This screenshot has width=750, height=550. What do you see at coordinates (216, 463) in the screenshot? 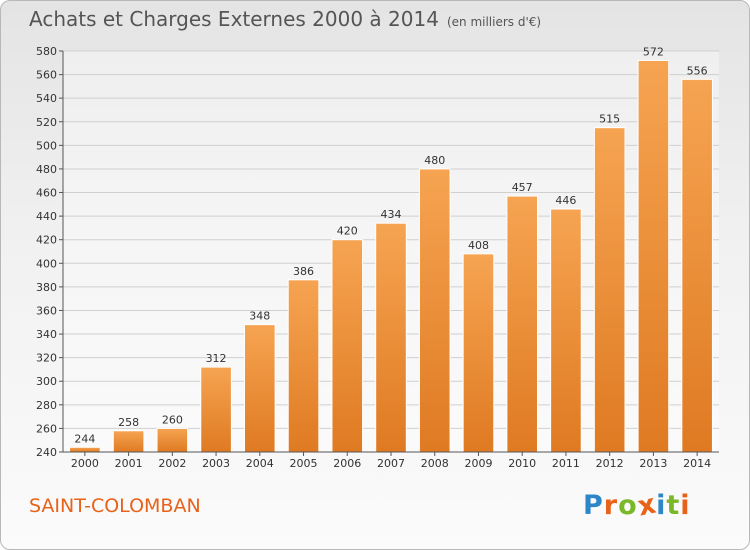
I see `x-tick-label: 2003` at bounding box center [216, 463].